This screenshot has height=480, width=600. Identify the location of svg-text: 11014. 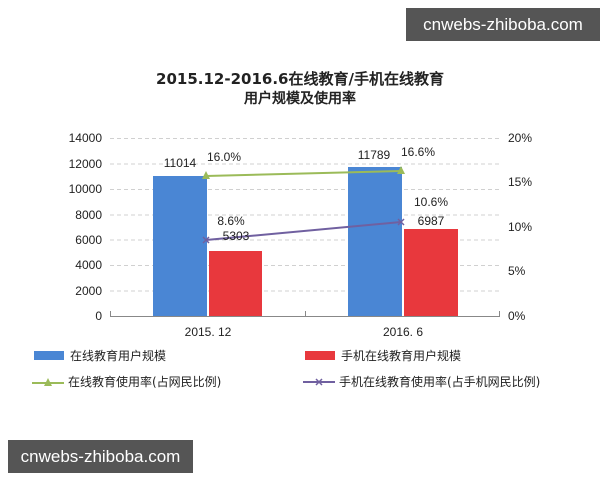
(180, 163).